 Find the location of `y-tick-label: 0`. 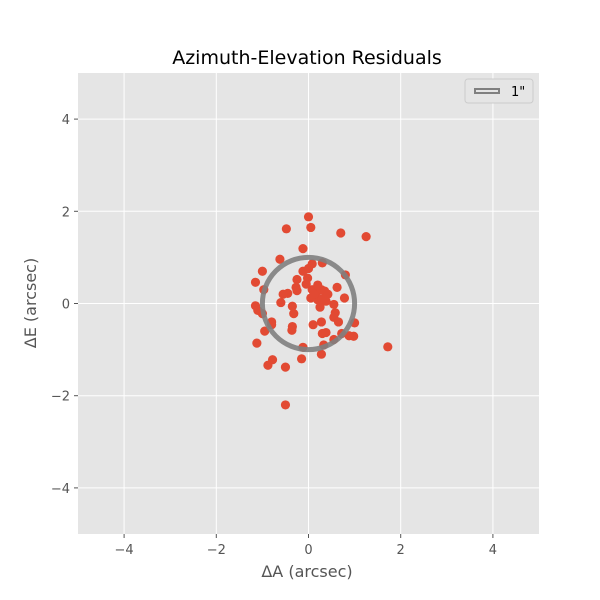

y-tick-label: 0 is located at coordinates (66, 305).